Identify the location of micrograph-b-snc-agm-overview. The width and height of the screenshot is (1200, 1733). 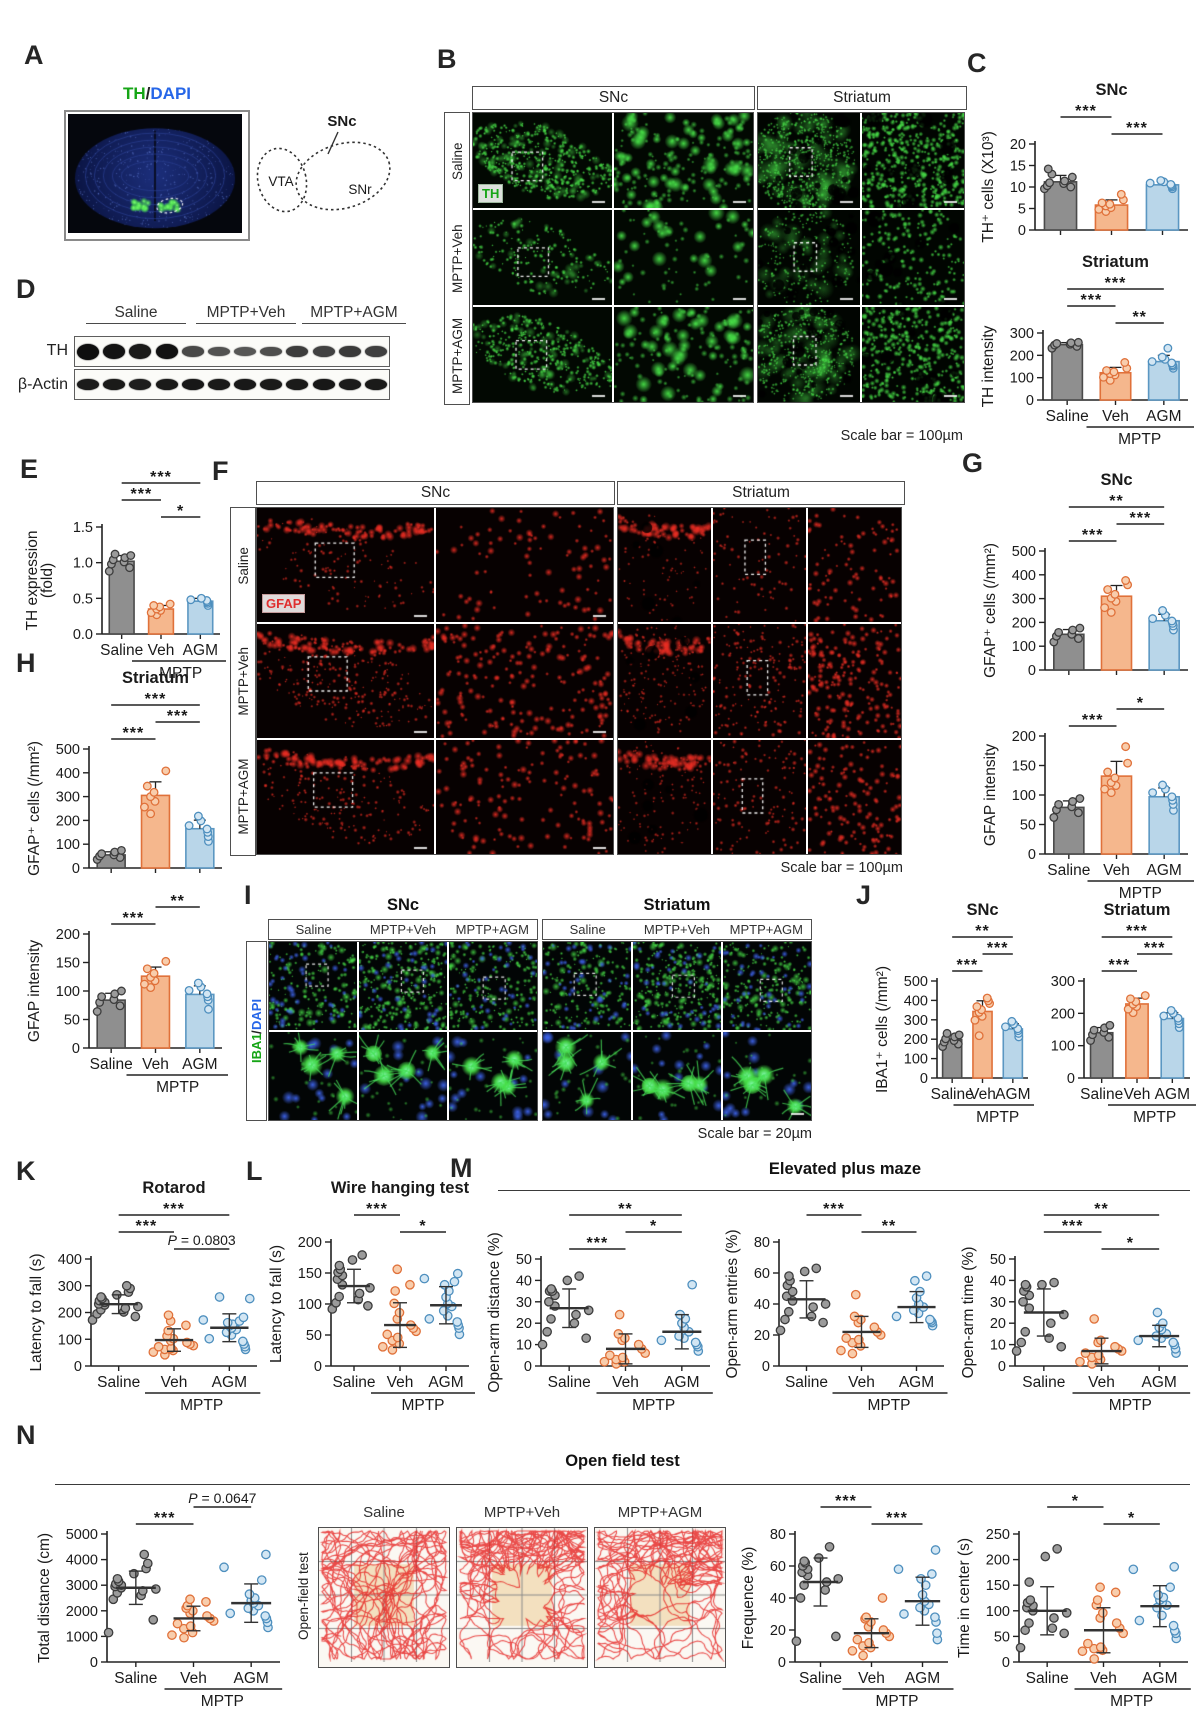
(542, 354).